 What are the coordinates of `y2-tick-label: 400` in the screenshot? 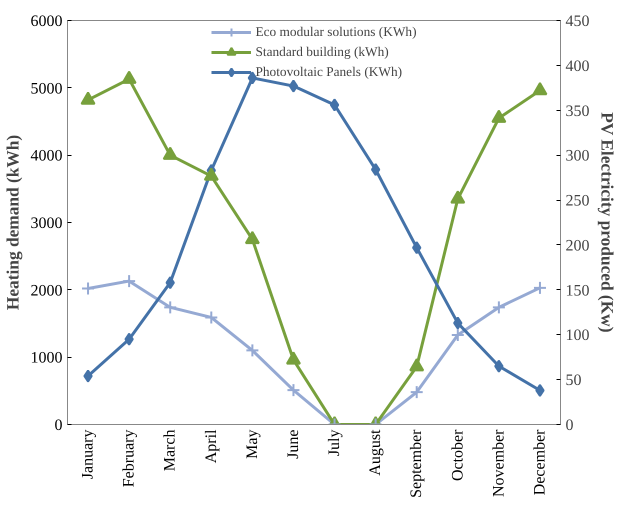 It's located at (578, 66).